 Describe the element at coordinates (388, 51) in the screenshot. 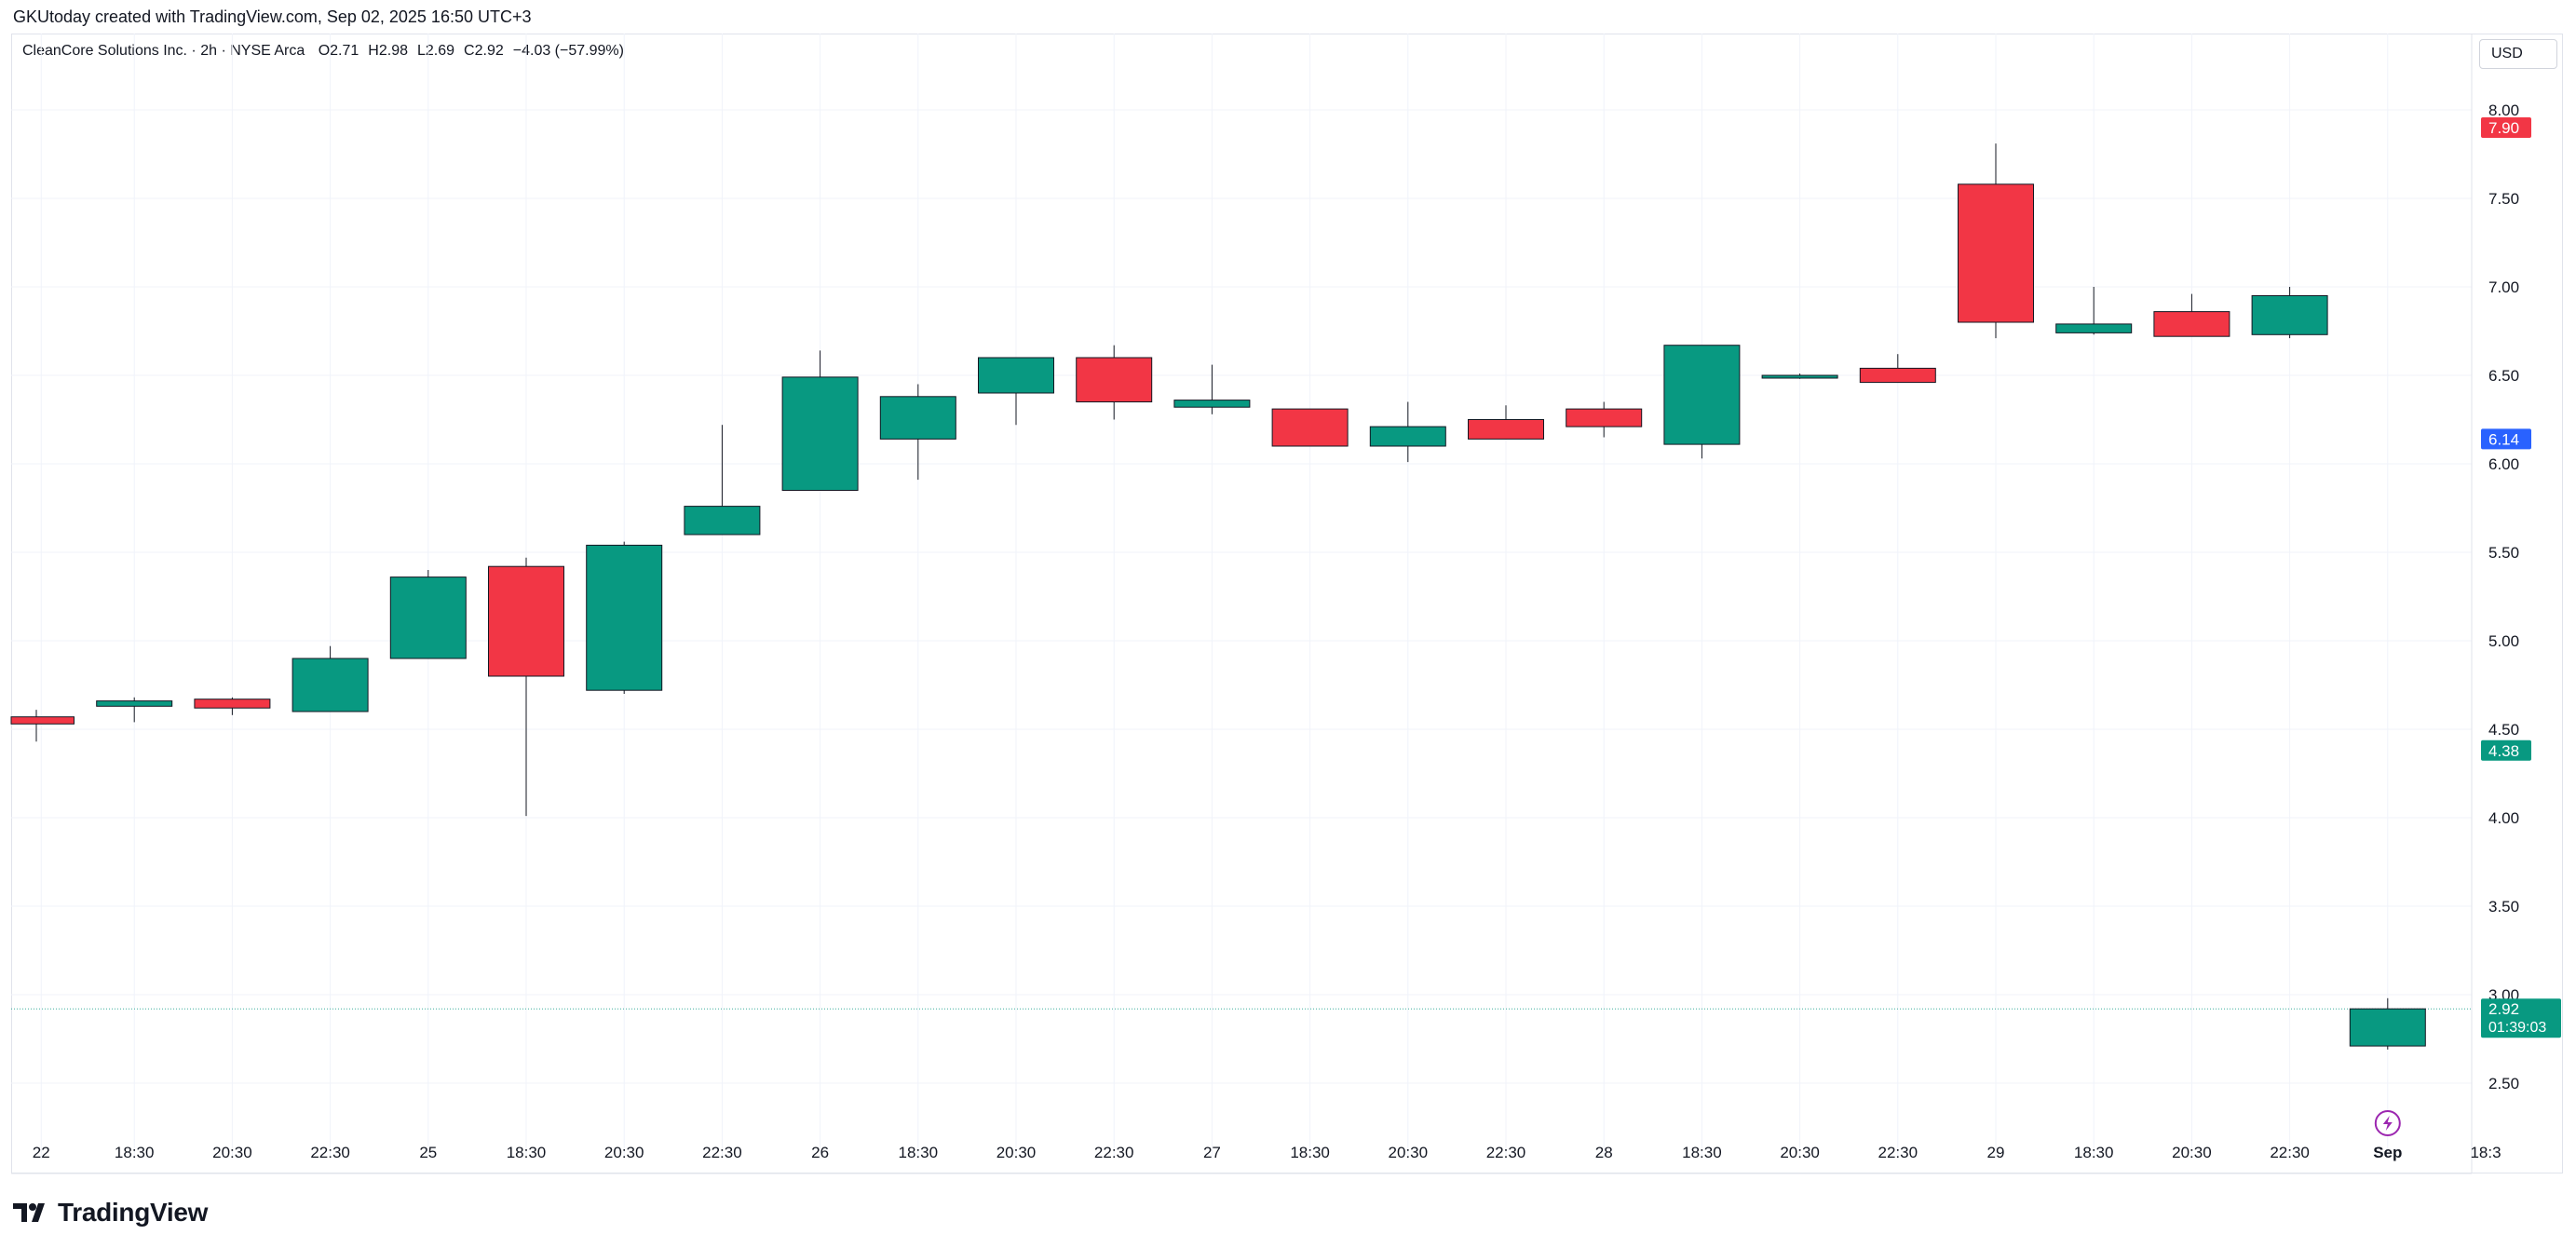

I see `legend-high: H2.98` at that location.